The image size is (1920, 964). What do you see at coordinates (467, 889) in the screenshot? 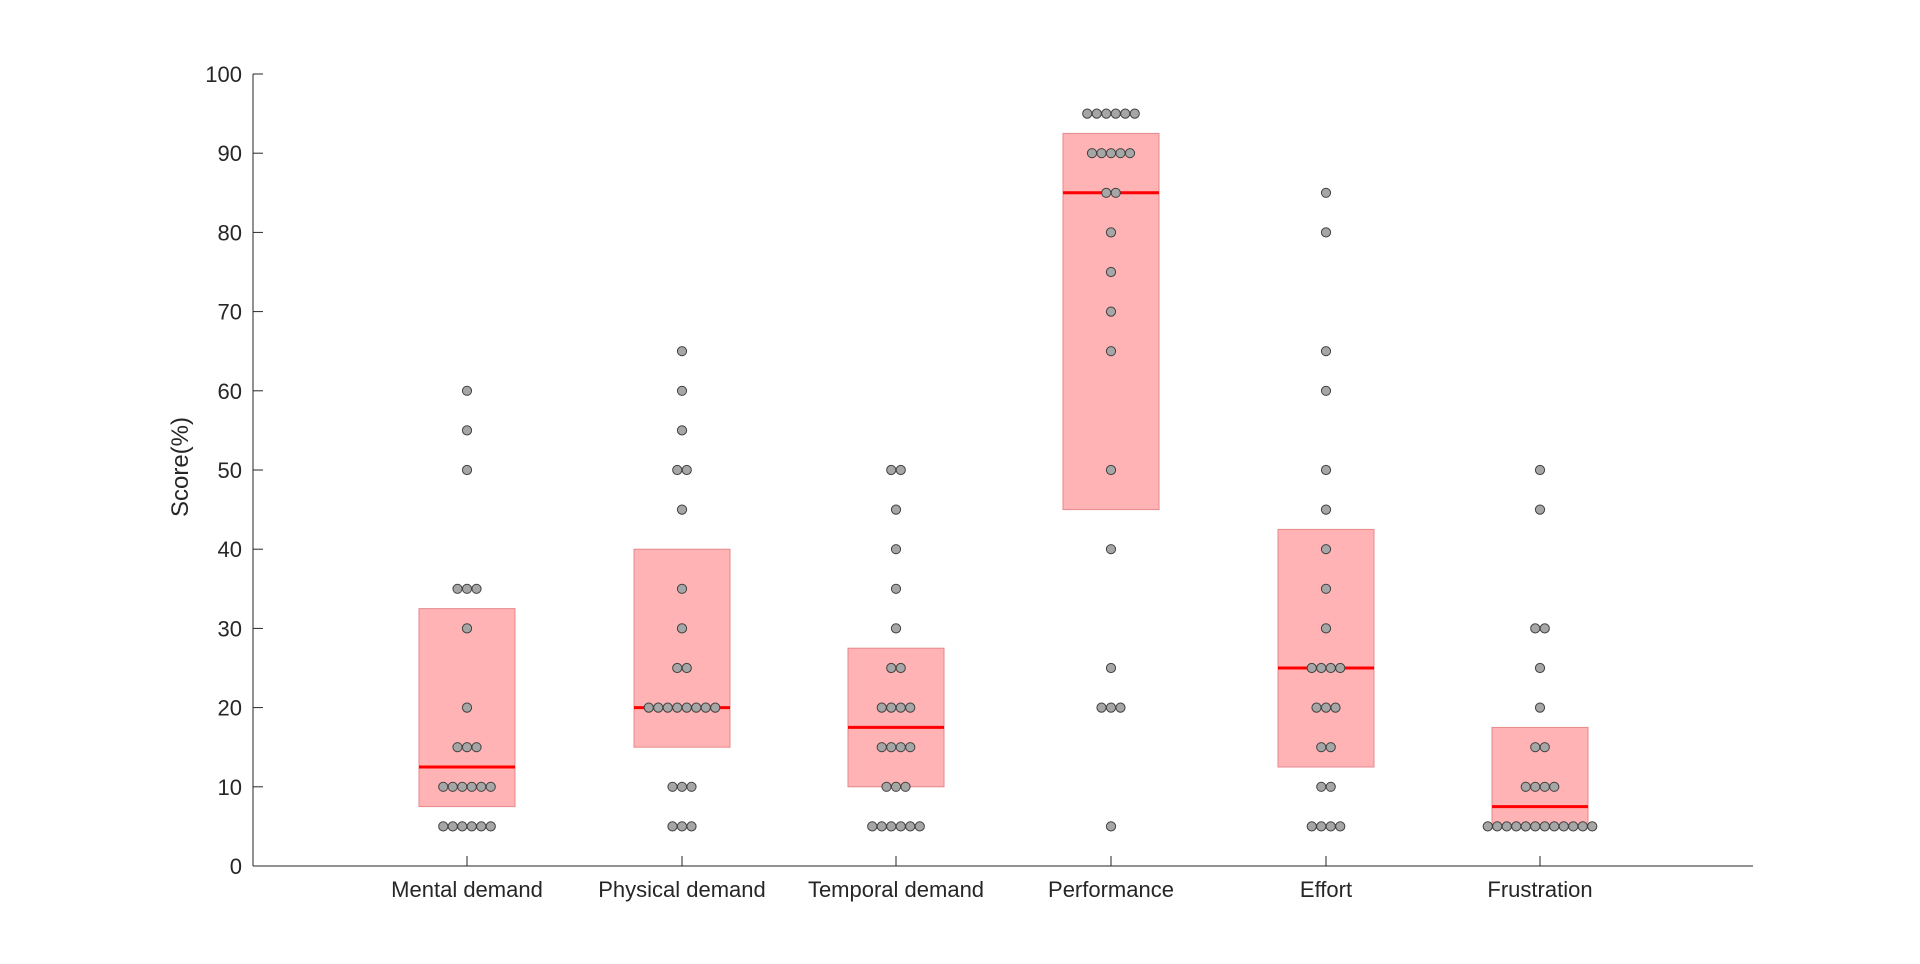
I see `x-tick-label: Mental demand` at bounding box center [467, 889].